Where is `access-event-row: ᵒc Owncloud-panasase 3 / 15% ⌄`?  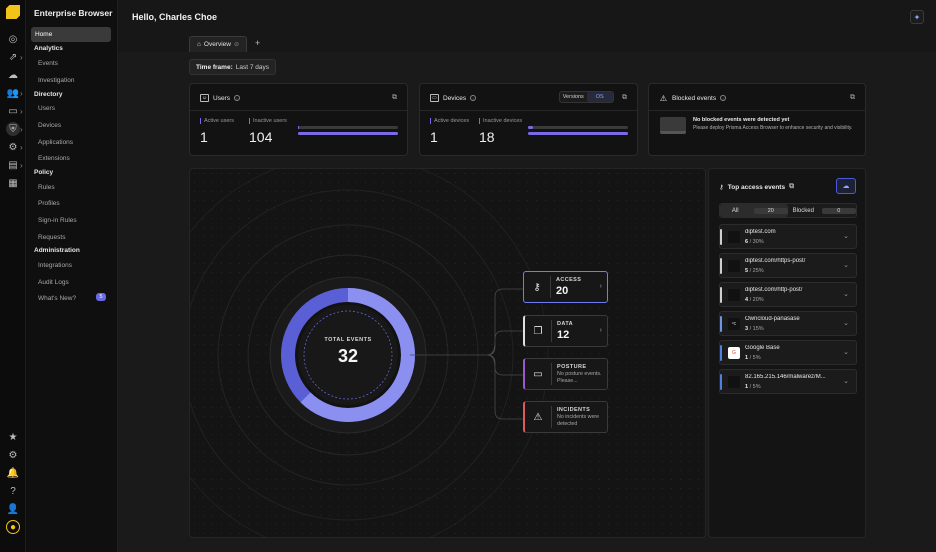 access-event-row: ᵒc Owncloud-panasase 3 / 15% ⌄ is located at coordinates (788, 323).